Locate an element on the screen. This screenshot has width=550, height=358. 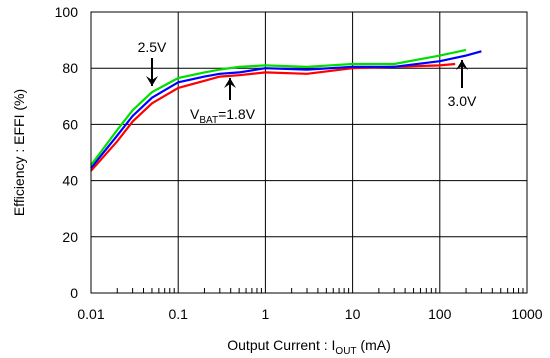
x-tick-label: 1 is located at coordinates (266, 314).